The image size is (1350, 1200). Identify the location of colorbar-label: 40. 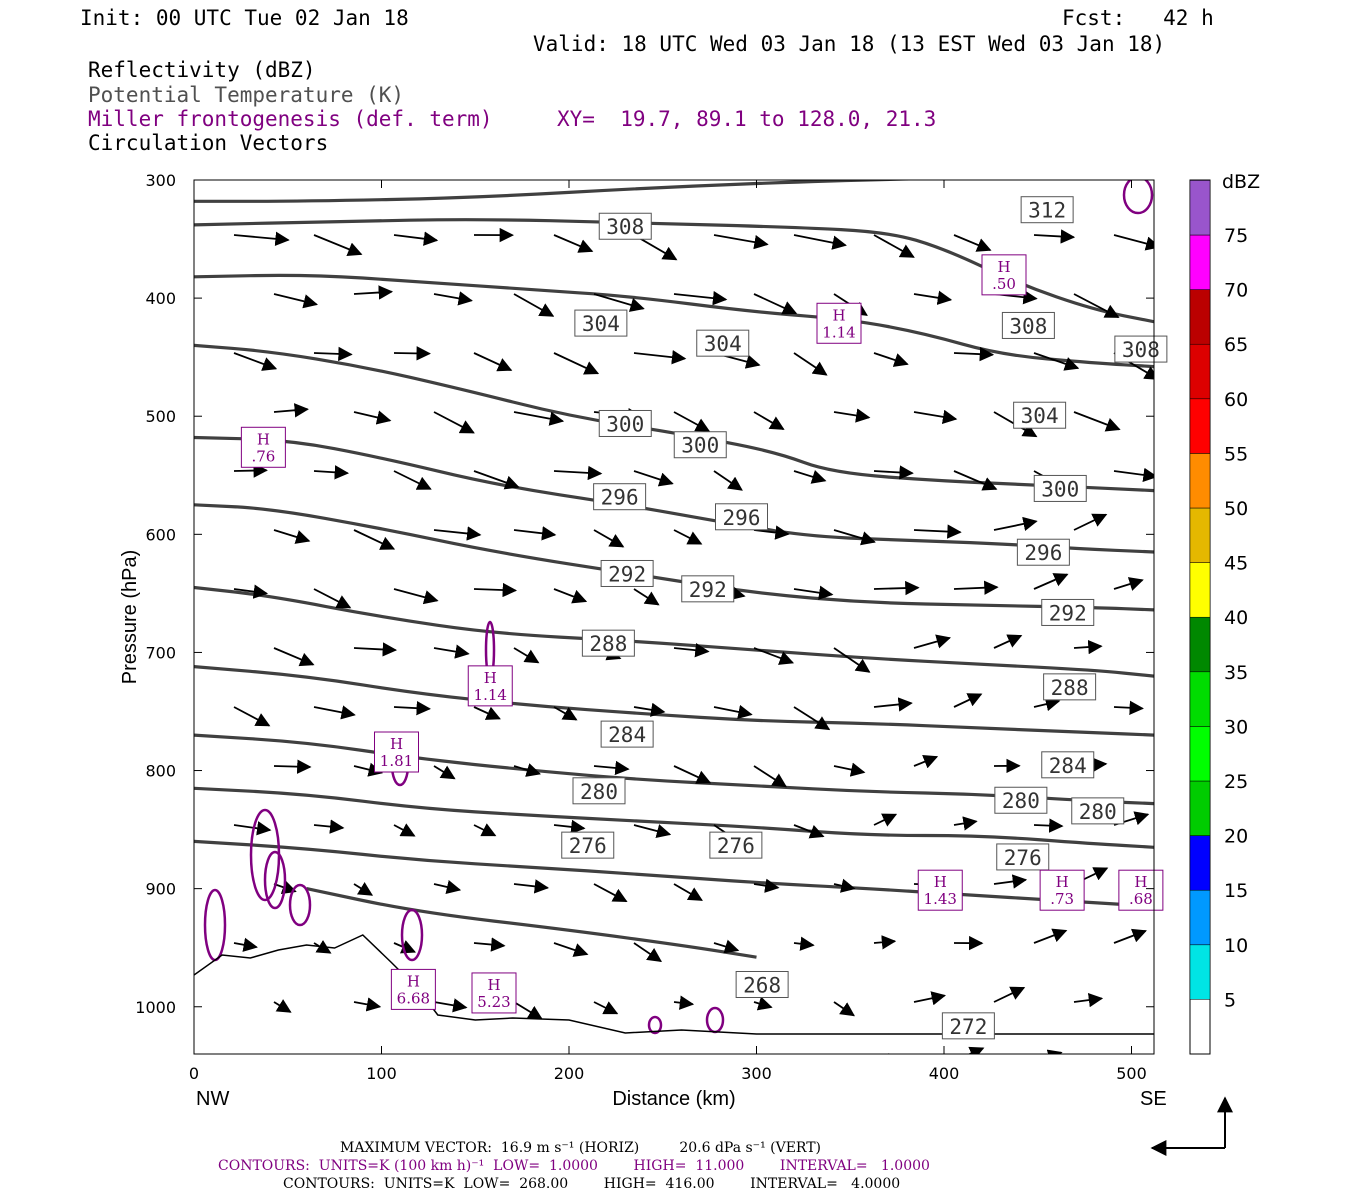
(1236, 618).